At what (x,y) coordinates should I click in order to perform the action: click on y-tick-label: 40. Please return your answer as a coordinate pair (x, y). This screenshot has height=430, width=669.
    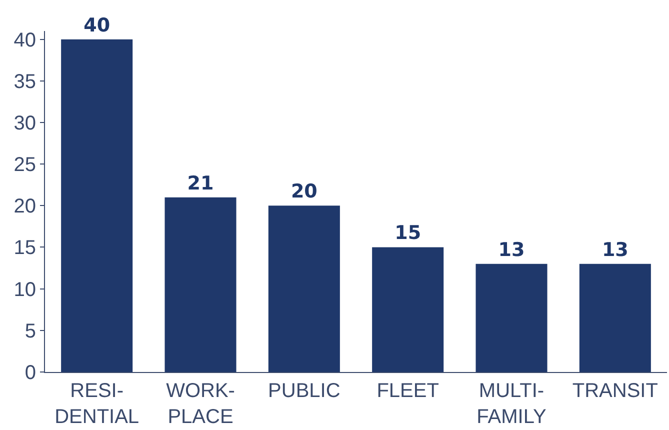
    Looking at the image, I should click on (25, 40).